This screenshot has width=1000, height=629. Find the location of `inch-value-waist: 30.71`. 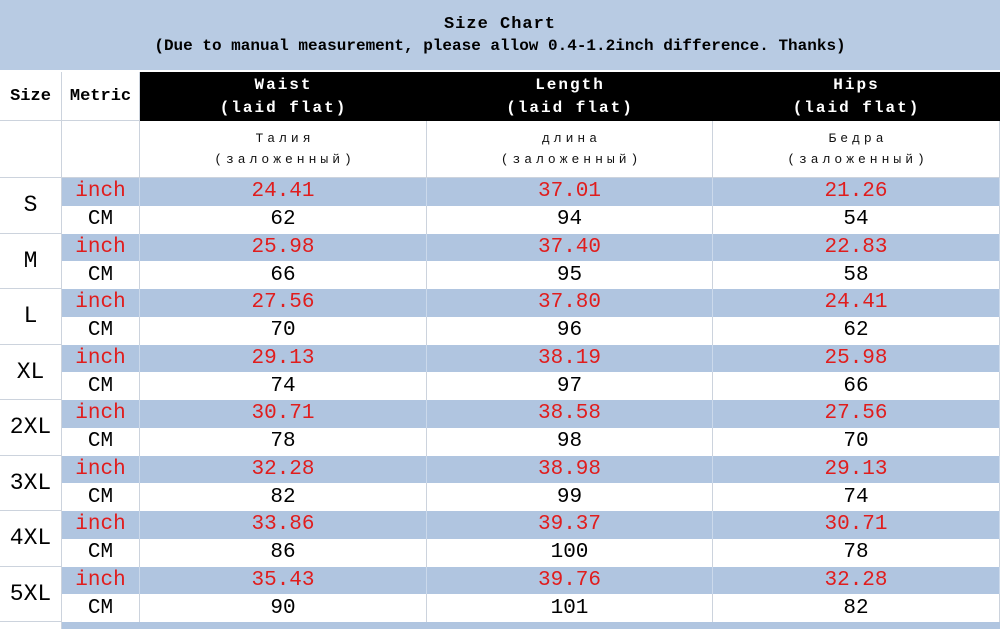

inch-value-waist: 30.71 is located at coordinates (283, 414).